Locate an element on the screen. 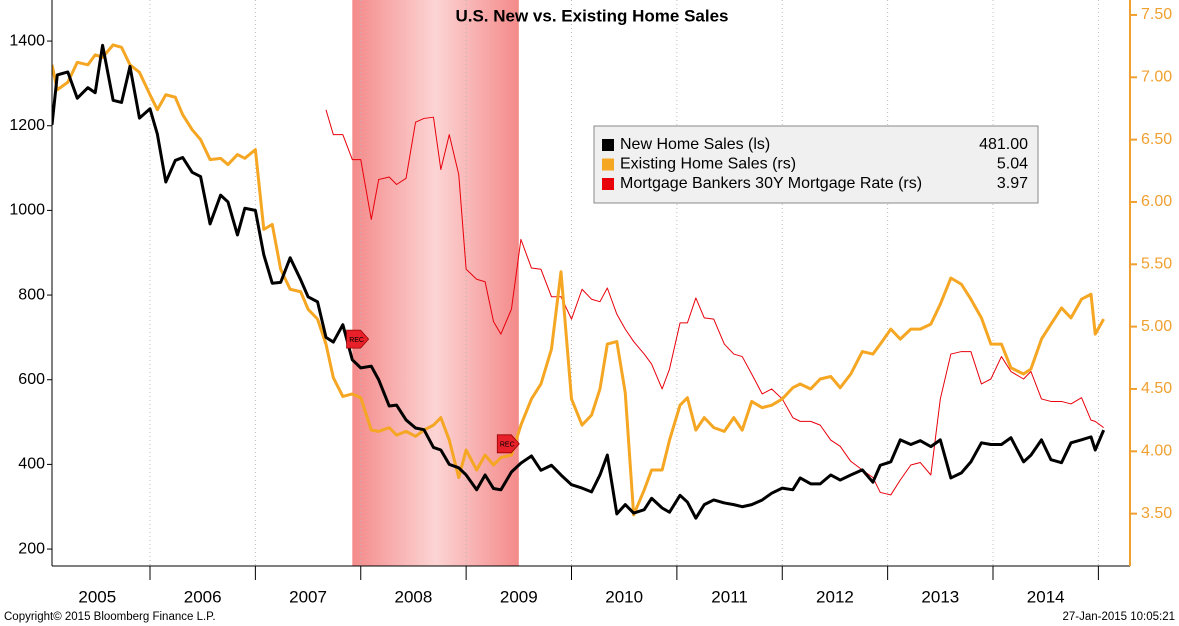 The height and width of the screenshot is (626, 1179). recession-shade is located at coordinates (435, 283).